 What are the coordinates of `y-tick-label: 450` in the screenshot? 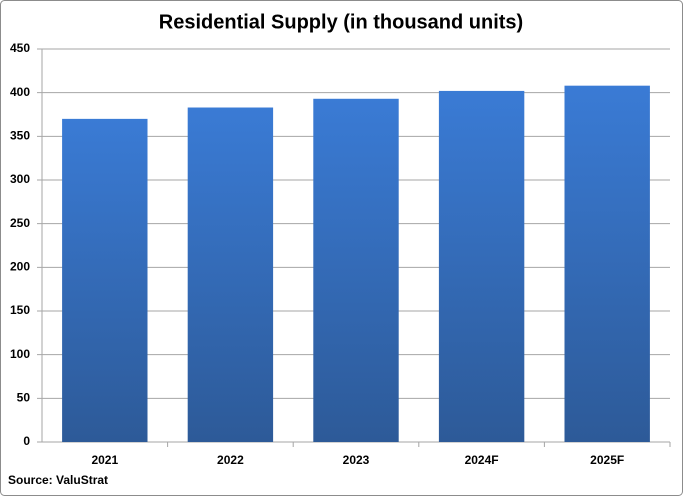 It's located at (20, 48).